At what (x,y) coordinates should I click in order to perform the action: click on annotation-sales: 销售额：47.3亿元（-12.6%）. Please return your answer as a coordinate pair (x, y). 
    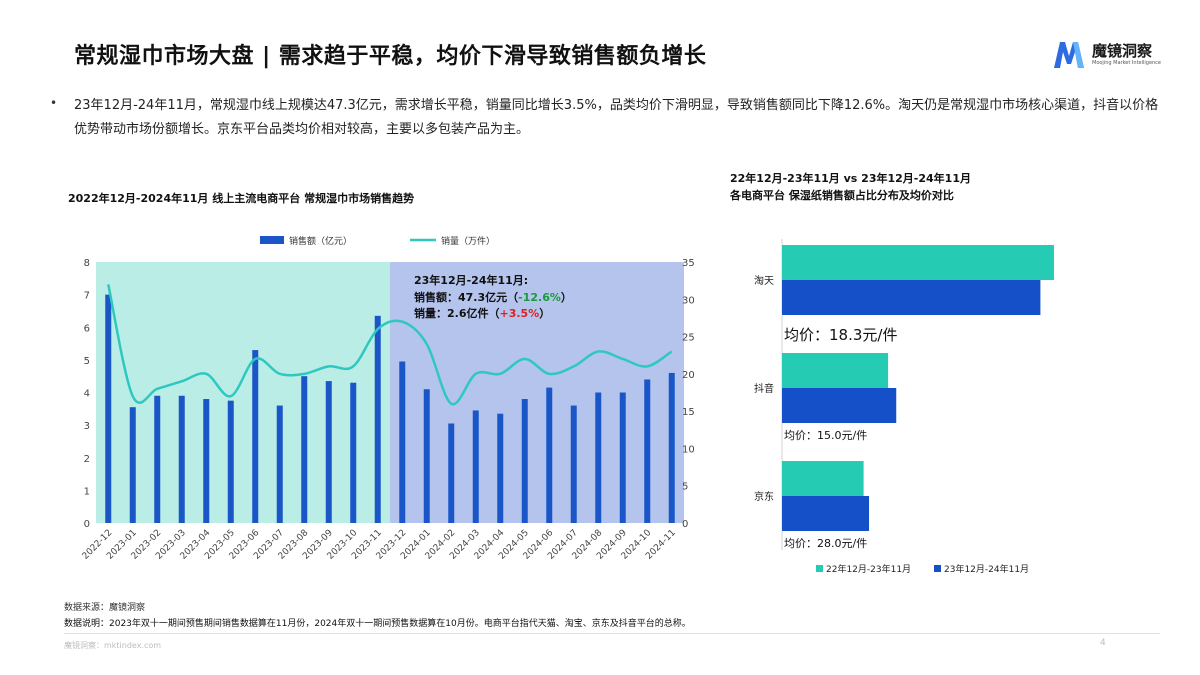
    Looking at the image, I should click on (493, 297).